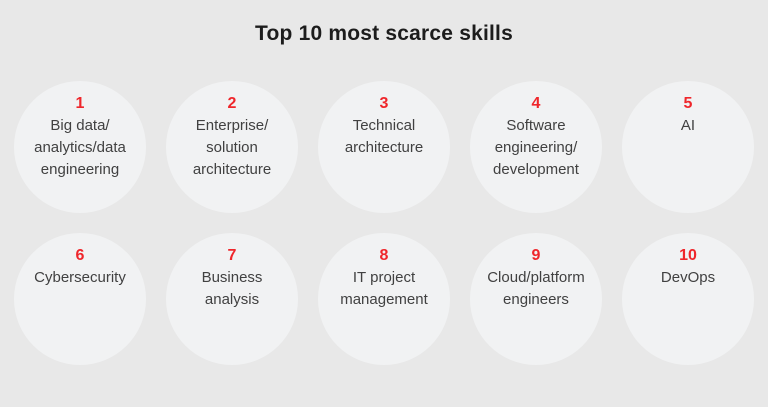  What do you see at coordinates (688, 125) in the screenshot?
I see `skill-label: AI` at bounding box center [688, 125].